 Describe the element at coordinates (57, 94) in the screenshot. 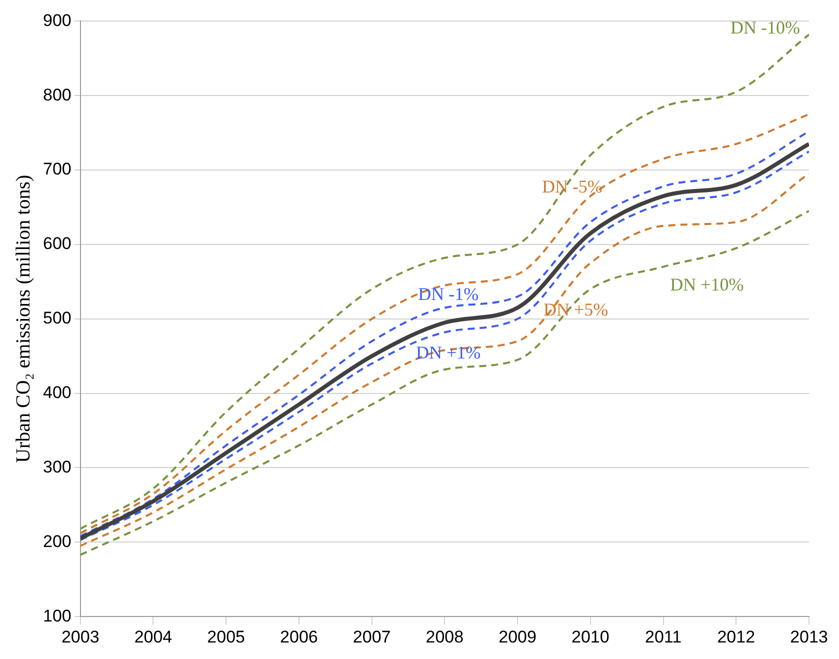

I see `y-tick-label: 800` at that location.